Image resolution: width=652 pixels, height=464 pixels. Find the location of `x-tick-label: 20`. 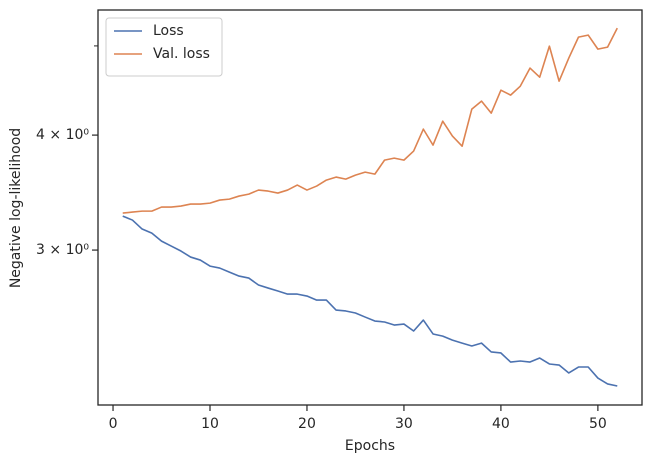

x-tick-label: 20 is located at coordinates (307, 424).